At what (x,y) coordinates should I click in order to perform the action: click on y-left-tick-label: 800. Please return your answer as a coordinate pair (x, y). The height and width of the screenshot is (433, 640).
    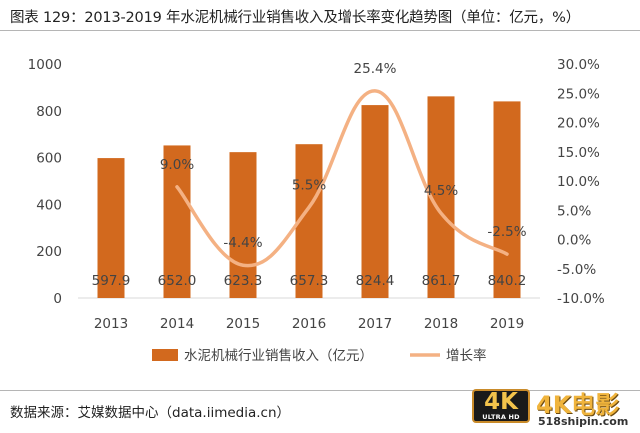
    Looking at the image, I should click on (49, 112).